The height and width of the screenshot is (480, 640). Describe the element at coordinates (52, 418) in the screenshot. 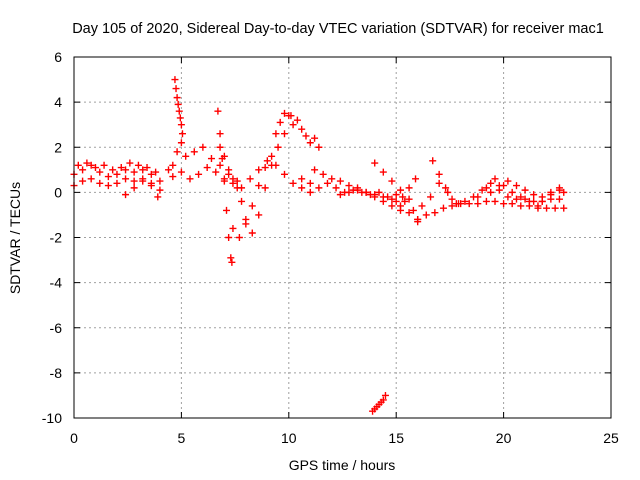

I see `y-tick-label: -10` at that location.